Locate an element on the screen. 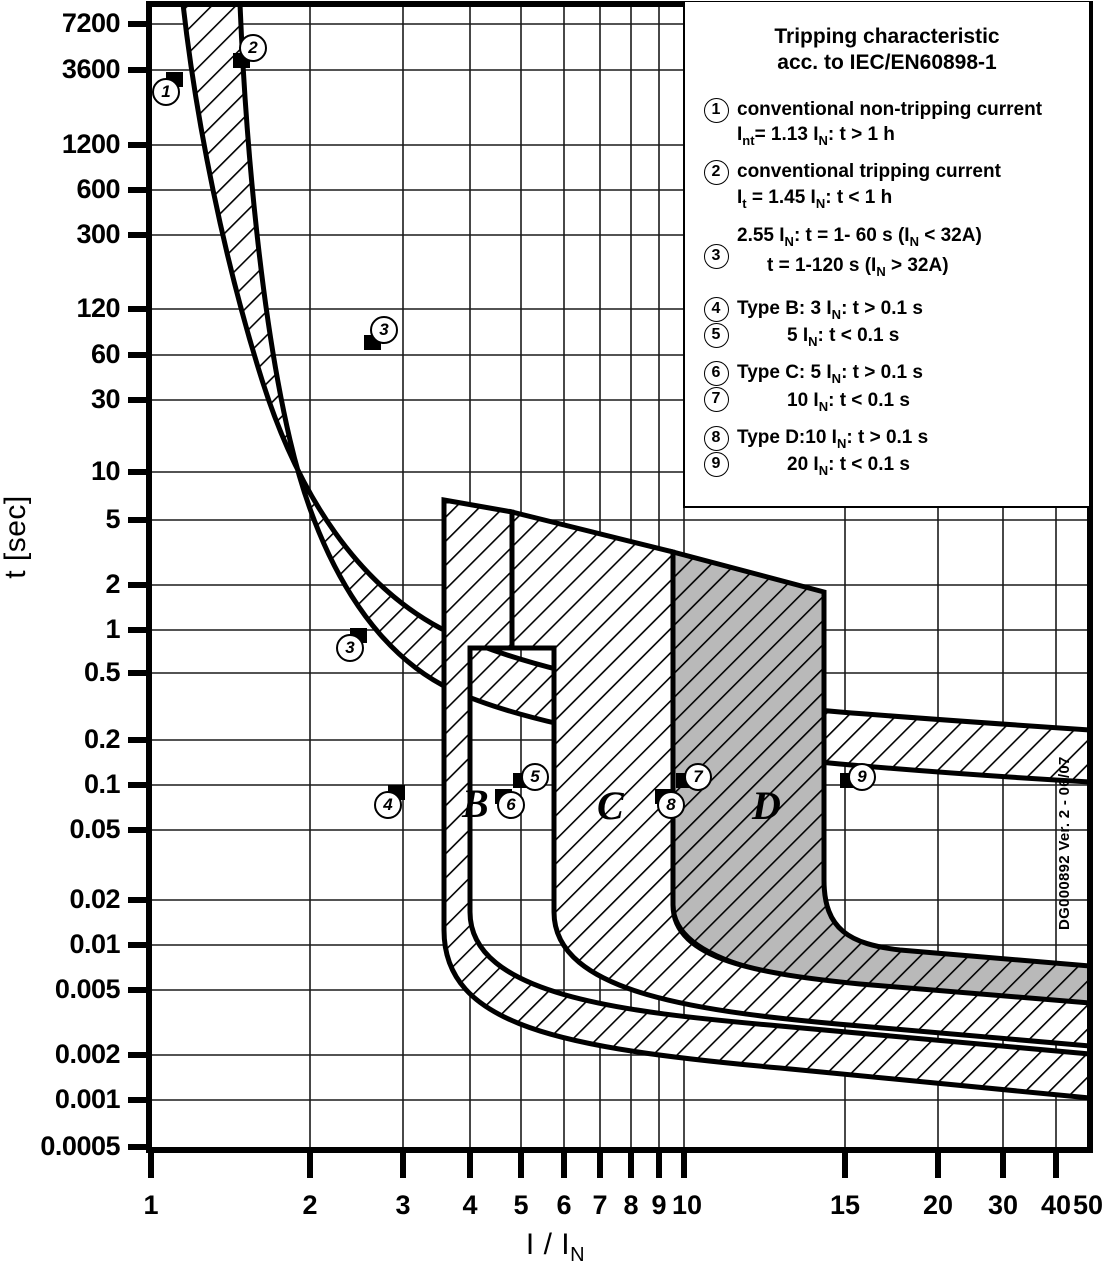 The image size is (1111, 1280). x-tick-label: 20 is located at coordinates (938, 1205).